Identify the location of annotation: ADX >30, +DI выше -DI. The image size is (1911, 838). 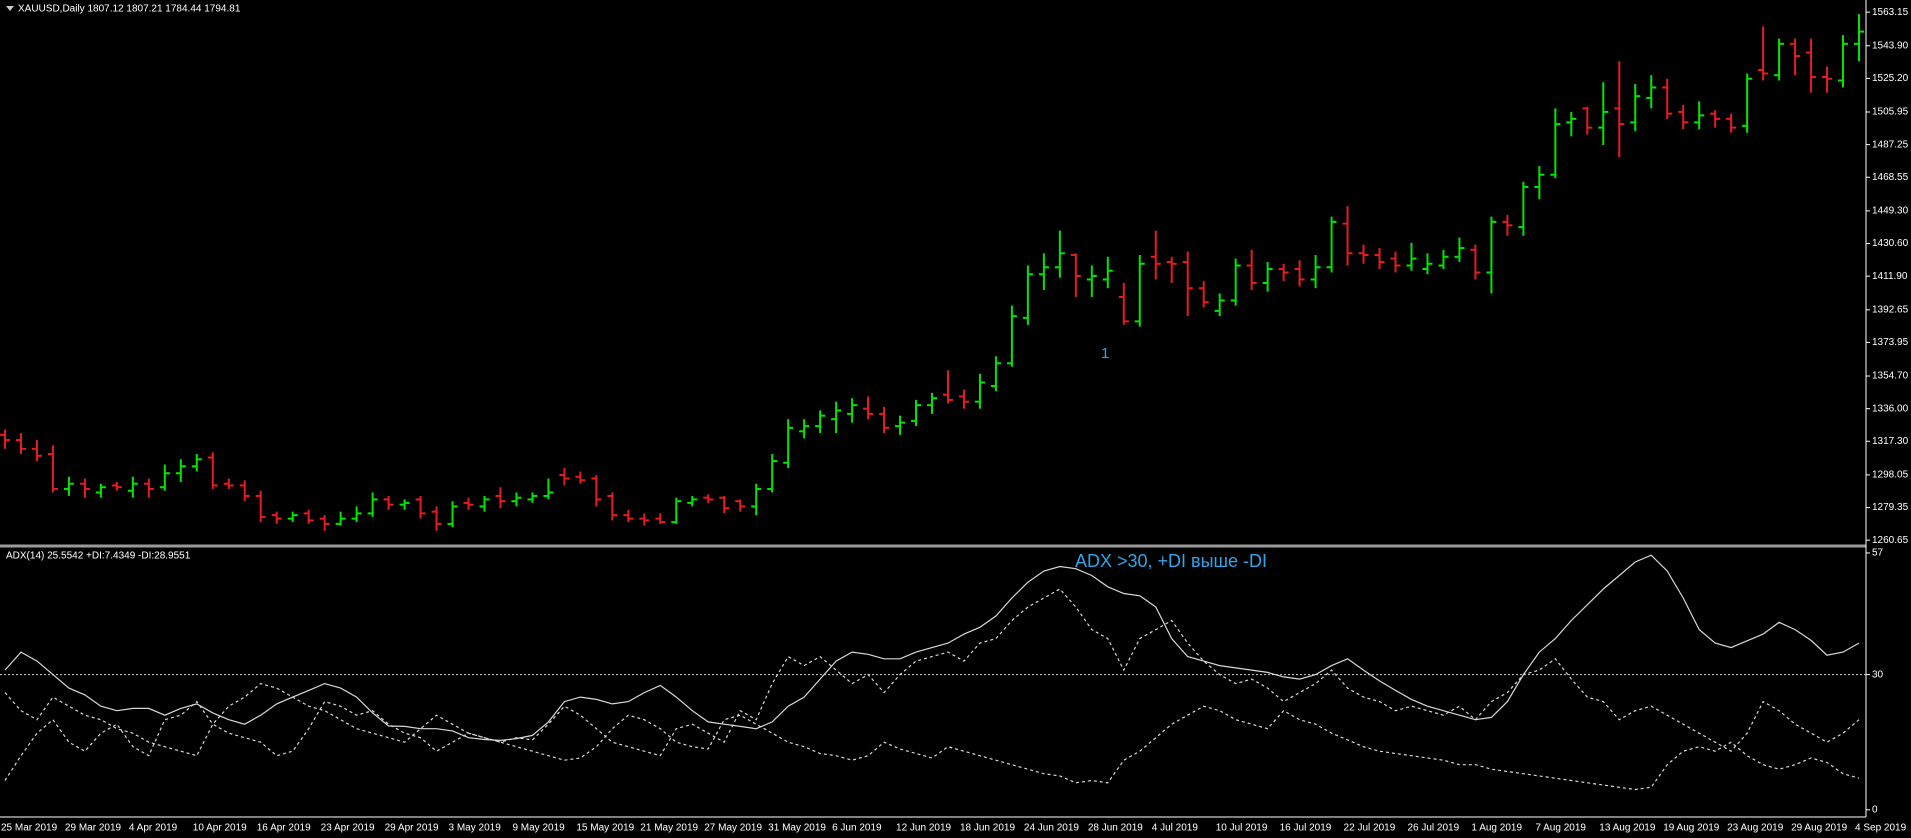
(1171, 561).